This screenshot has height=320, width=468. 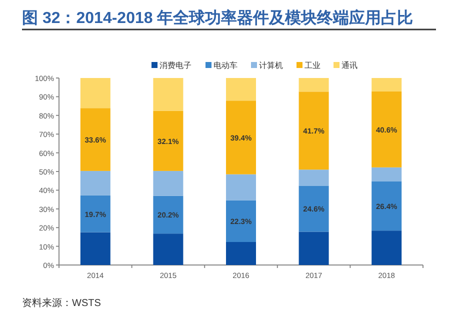 What do you see at coordinates (218, 17) in the screenshot?
I see `chart-title: 图 32：2014-2018 年全球功率器件及模块终端应用占比` at bounding box center [218, 17].